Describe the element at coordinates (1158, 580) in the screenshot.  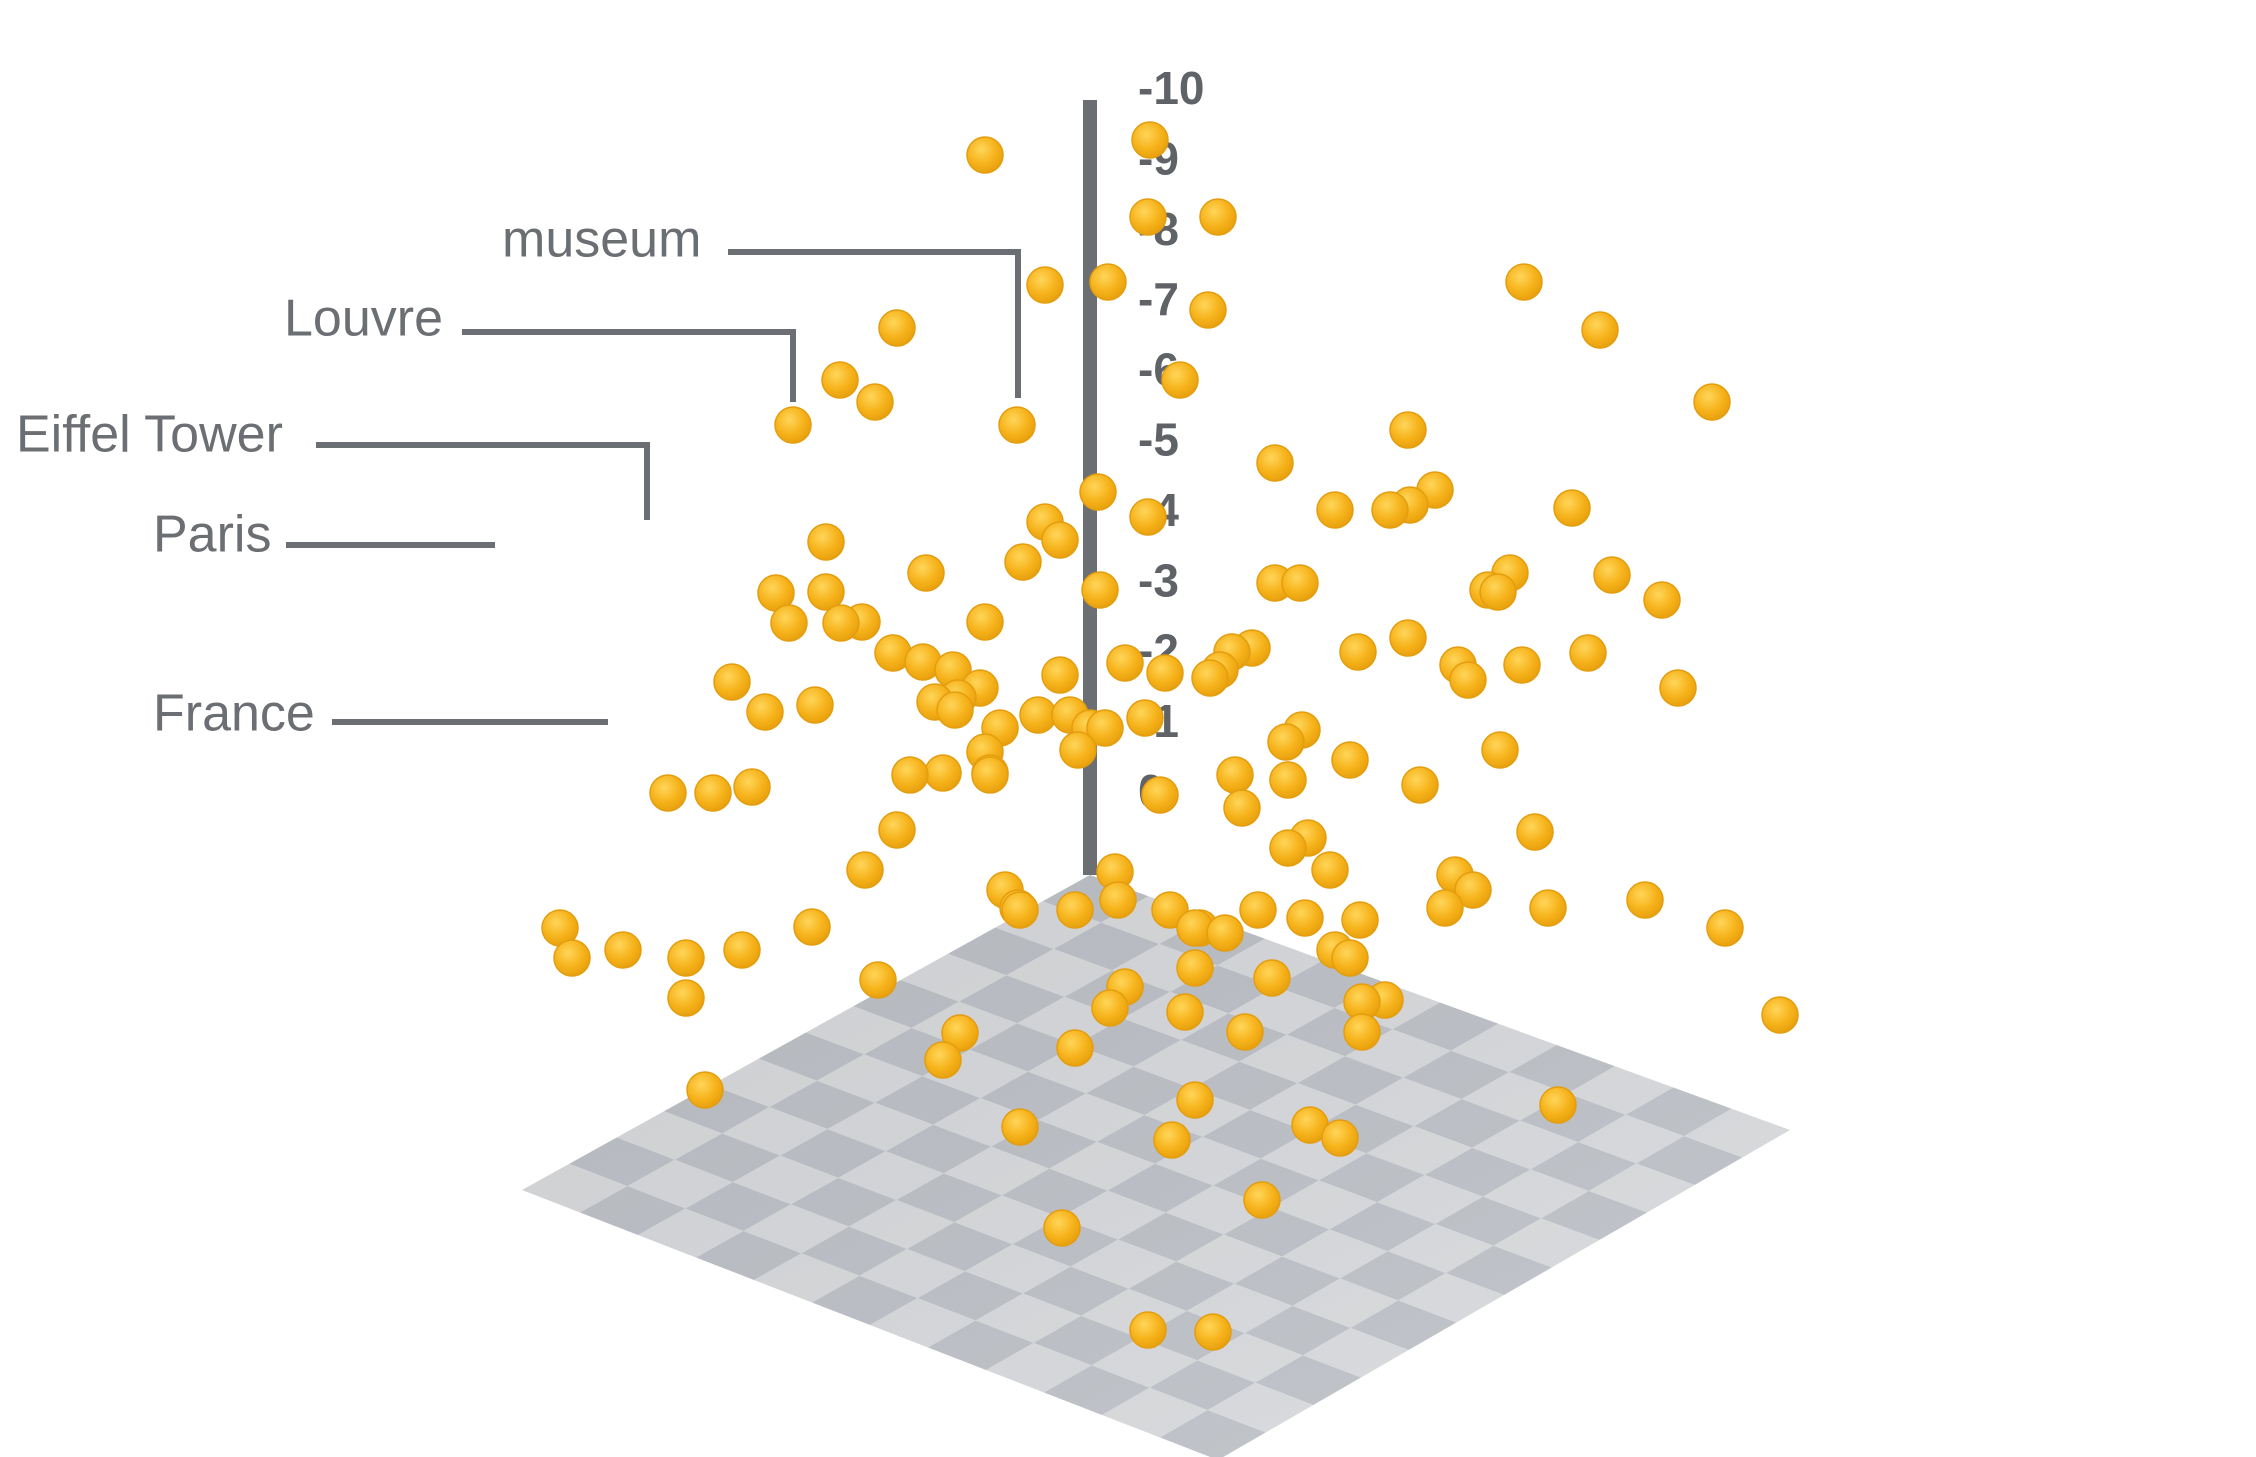
I see `y-tick-label: -3` at that location.